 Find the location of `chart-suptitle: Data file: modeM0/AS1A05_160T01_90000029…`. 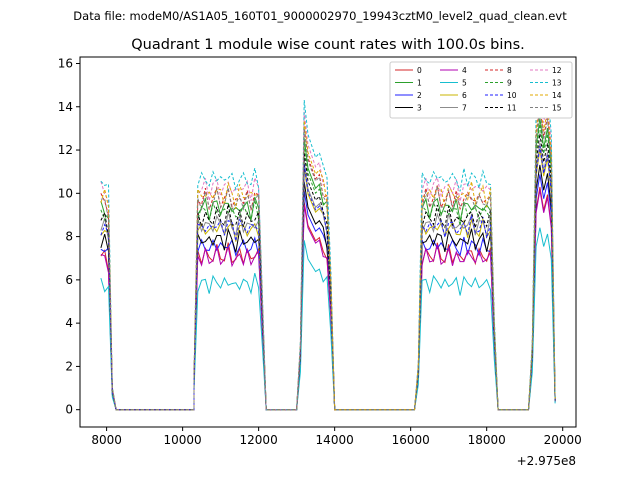

chart-suptitle: Data file: modeM0/AS1A05_160T01_90000029… is located at coordinates (320, 16).